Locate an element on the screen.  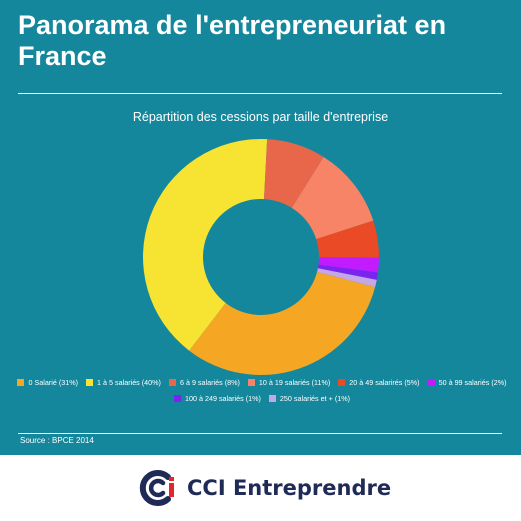
legend-label: 0 Salarié (31%) is located at coordinates (53, 382).